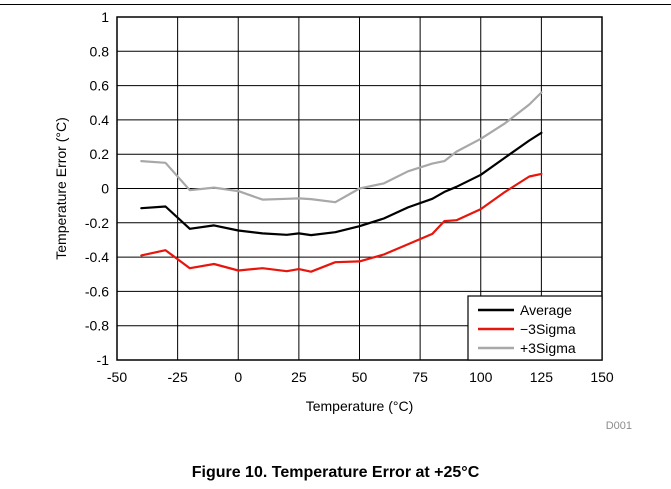  I want to click on x-tick-labels: -50 -25 0 25 50 75 100 125 150, so click(360, 377).